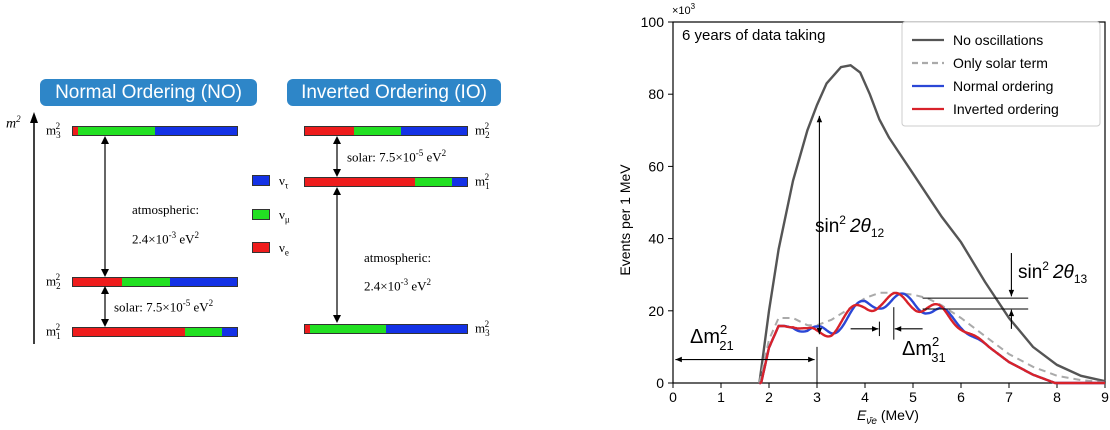  I want to click on io-atmospheric-label: atmospheric:, so click(398, 257).